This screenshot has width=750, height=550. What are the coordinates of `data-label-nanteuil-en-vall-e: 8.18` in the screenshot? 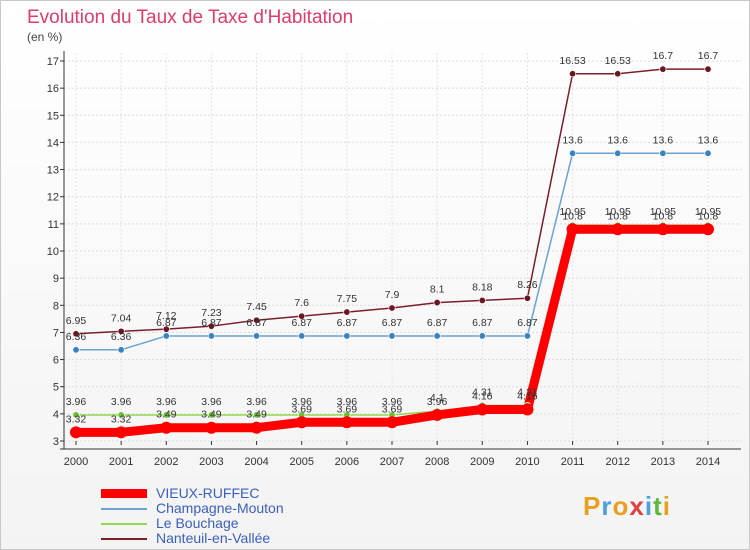 It's located at (482, 287).